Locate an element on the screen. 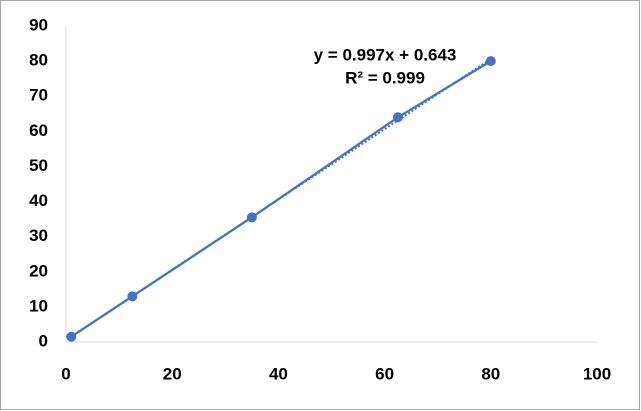 The height and width of the screenshot is (411, 641). y-tick-label: 50 is located at coordinates (38, 165).